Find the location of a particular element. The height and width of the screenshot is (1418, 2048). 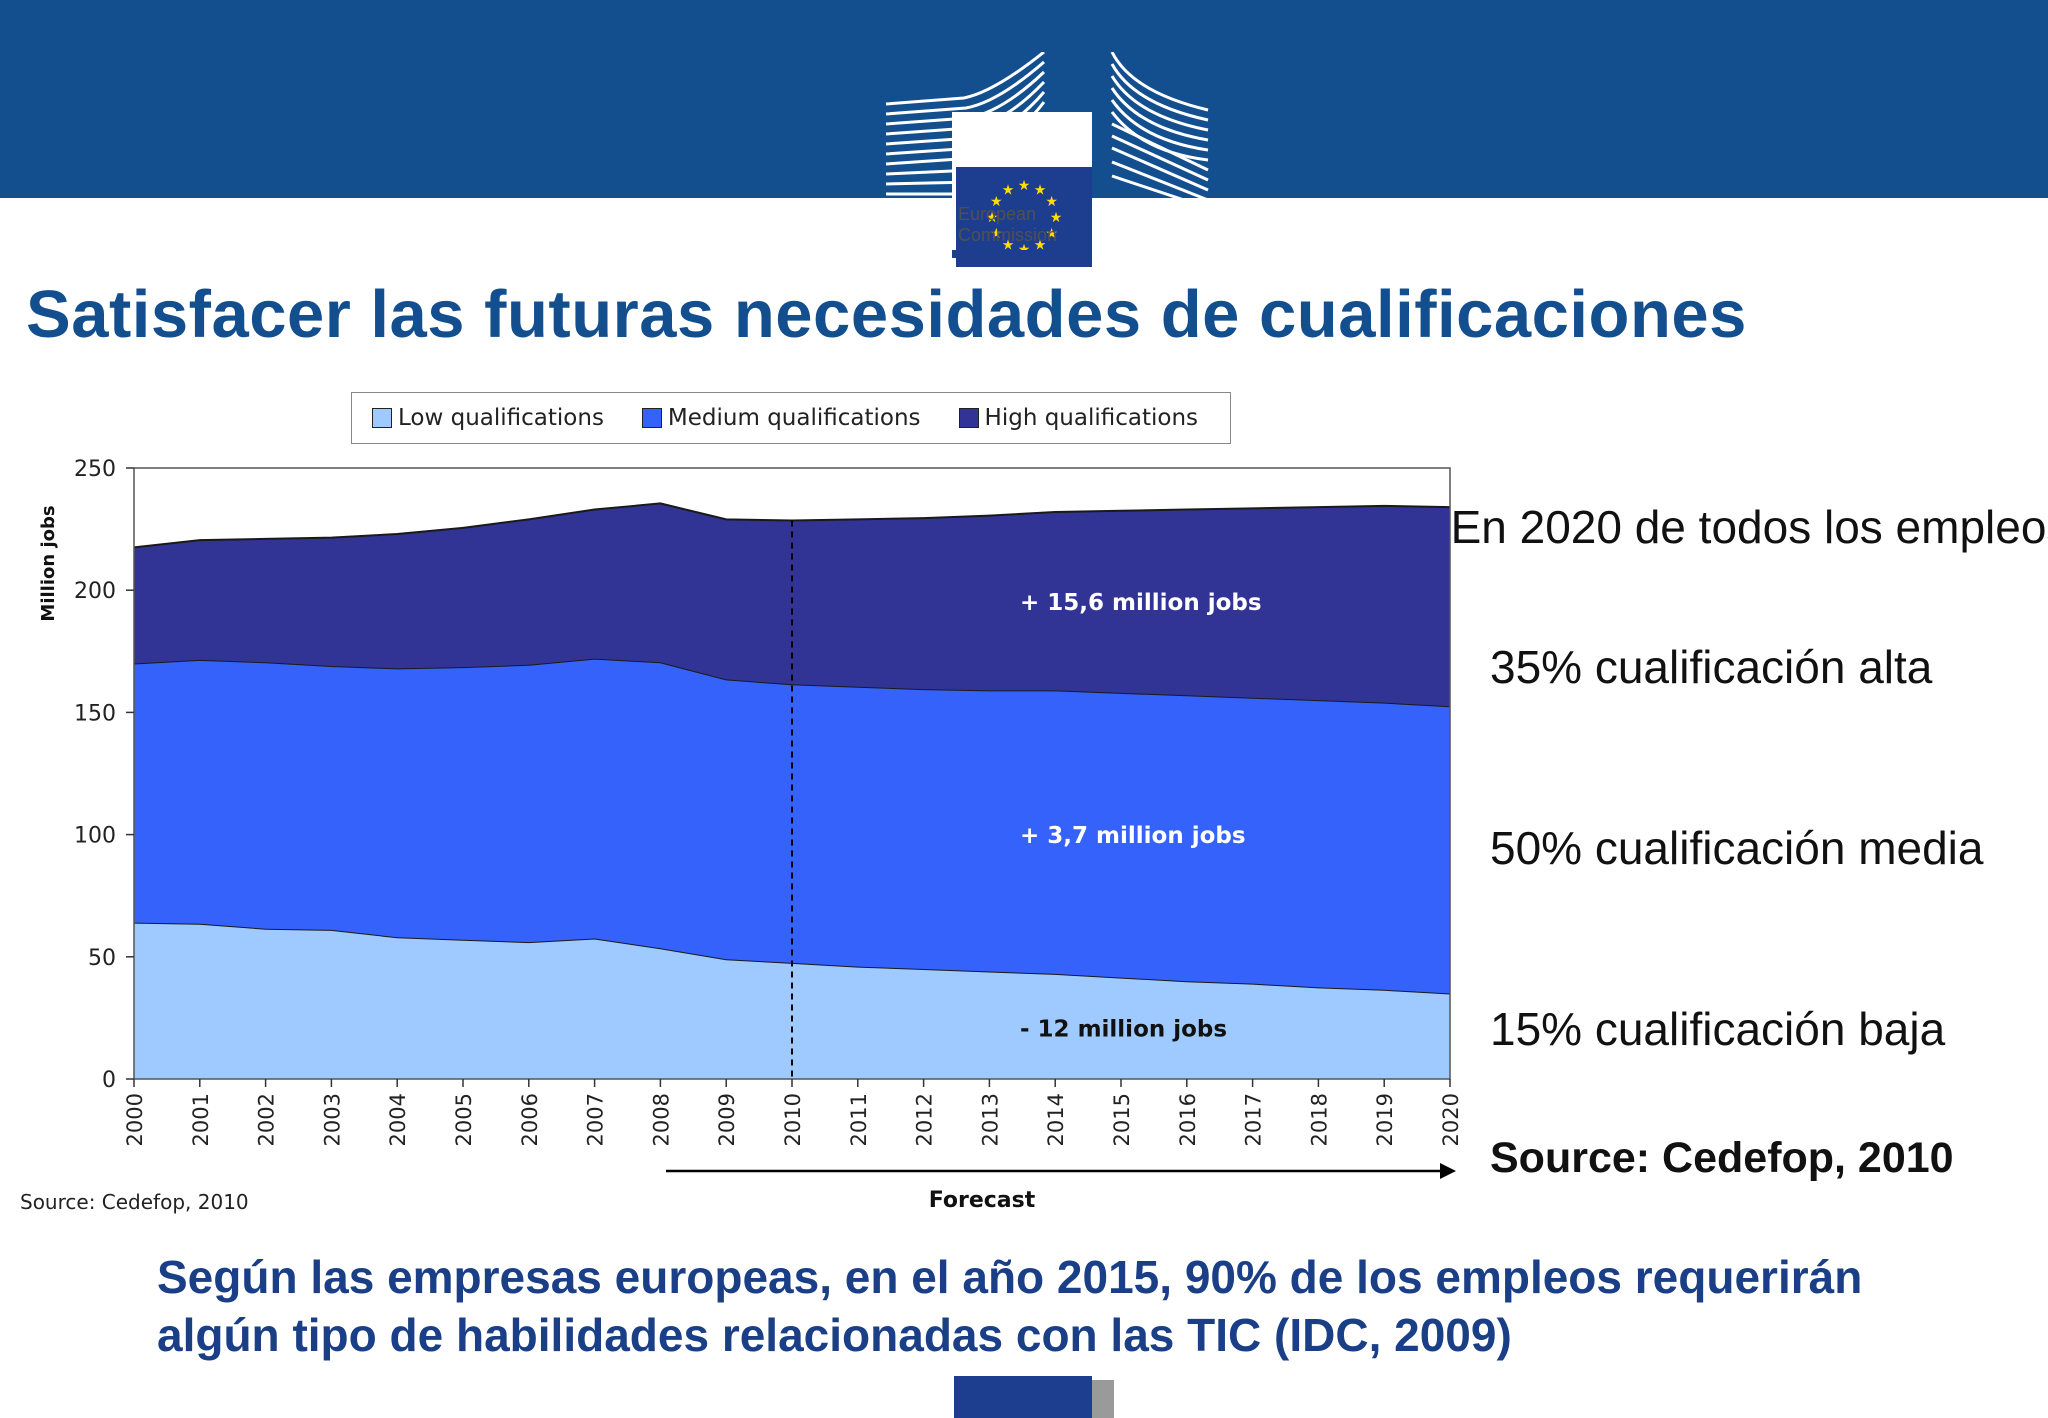

chart-source-note: Source: Cedefop, 2010 is located at coordinates (134, 1202).